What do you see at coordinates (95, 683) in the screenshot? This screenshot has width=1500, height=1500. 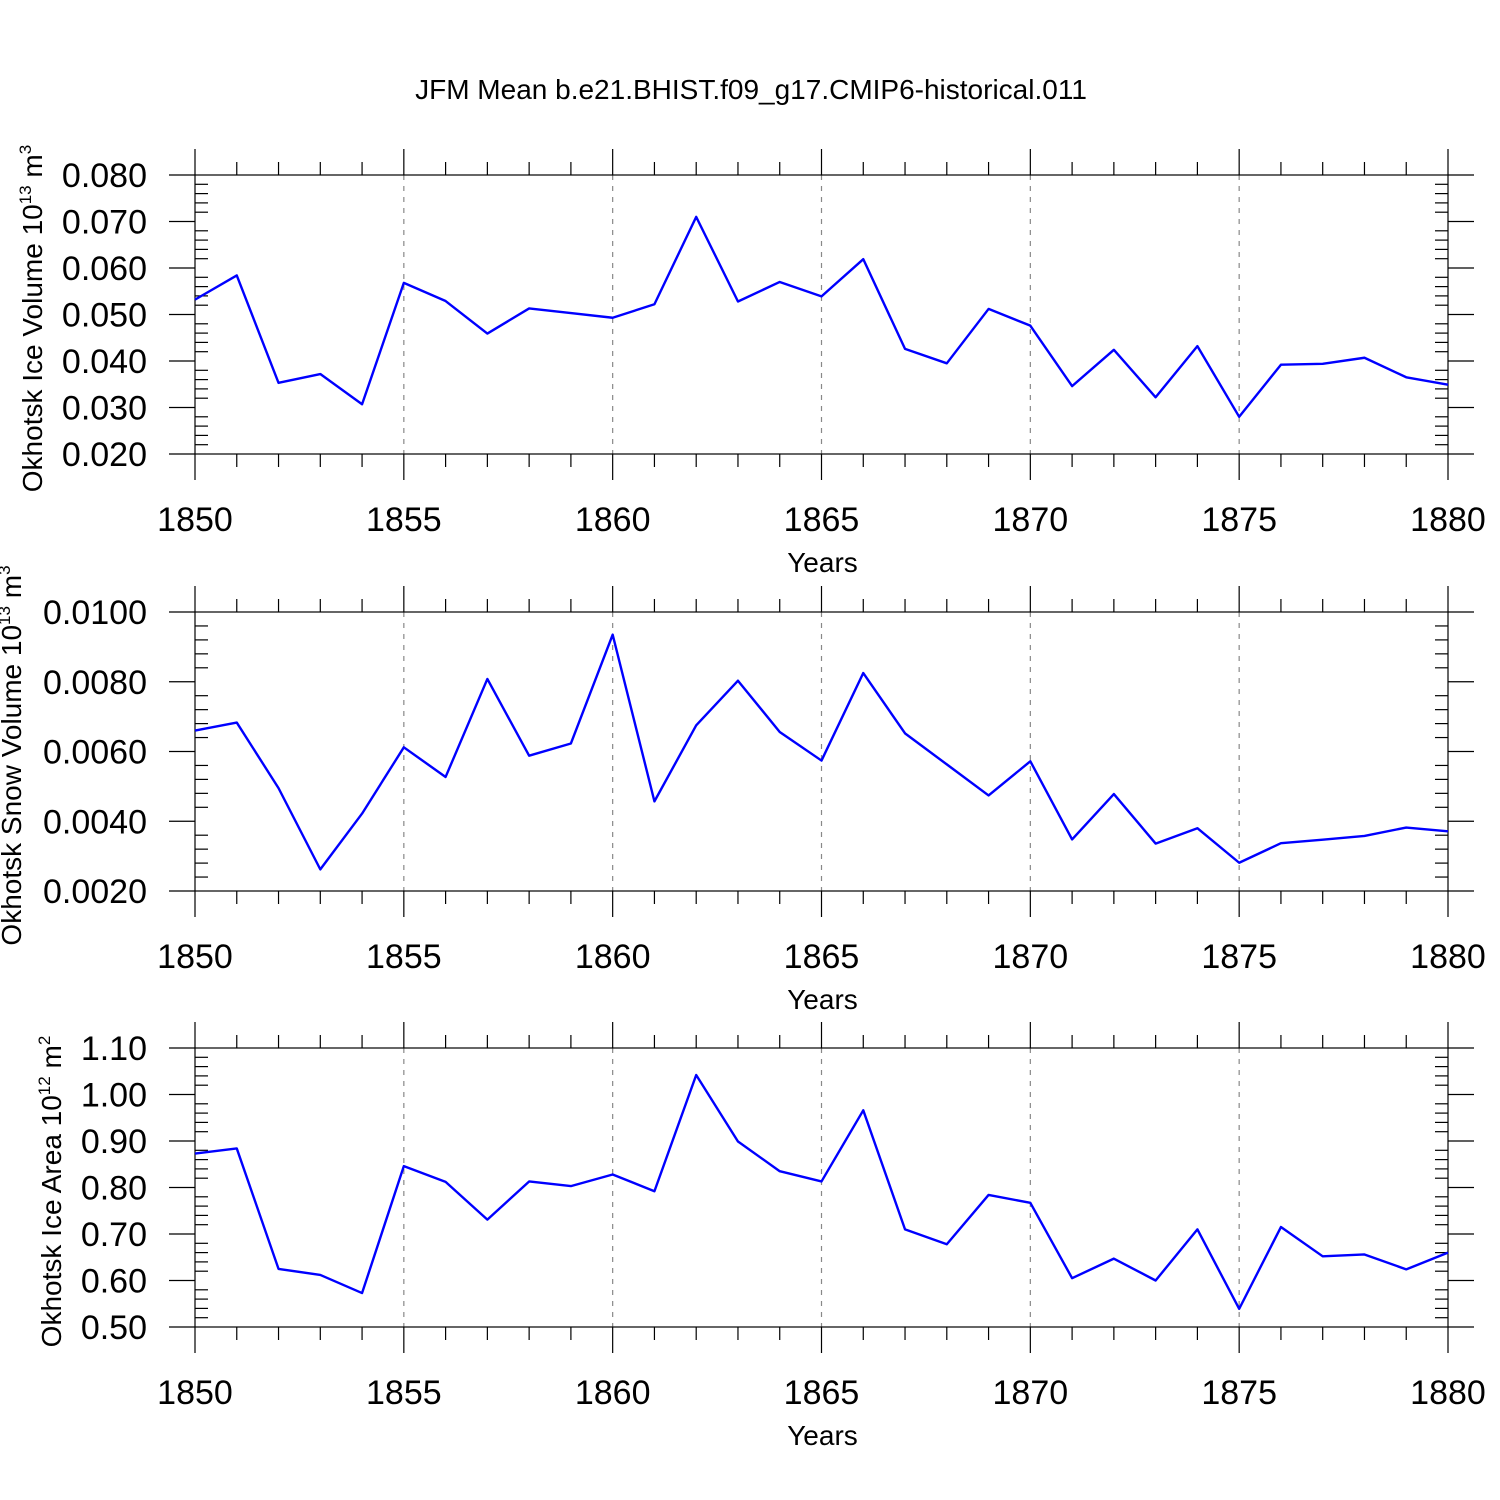 I see `y-tick-label: 0.0080` at bounding box center [95, 683].